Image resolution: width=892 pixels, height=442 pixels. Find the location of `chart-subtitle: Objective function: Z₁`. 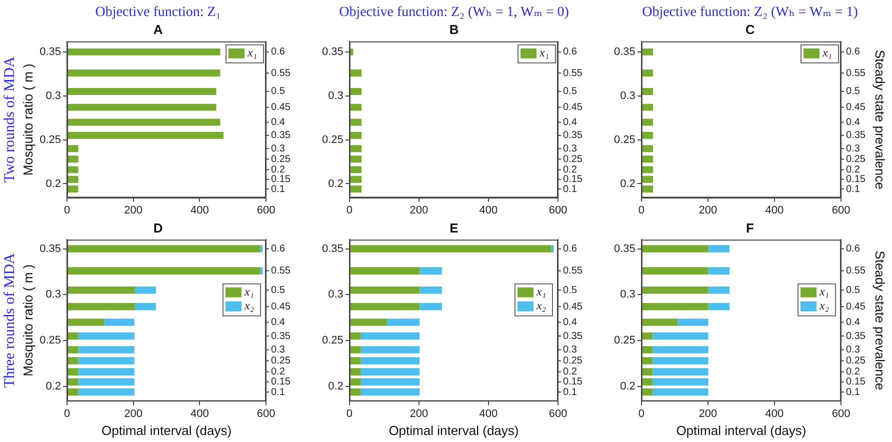

chart-subtitle: Objective function: Z₁ is located at coordinates (158, 12).